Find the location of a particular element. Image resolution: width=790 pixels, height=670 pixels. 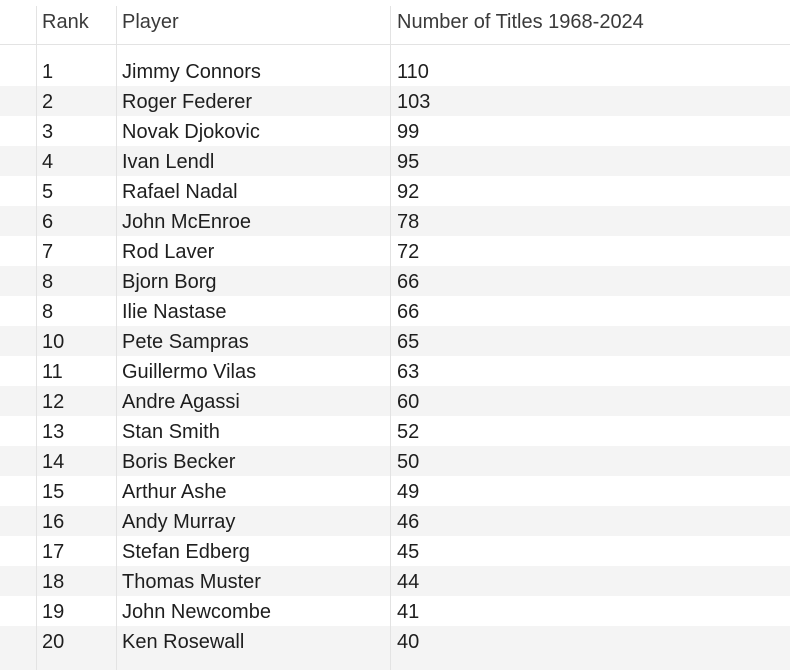

cell-rank: 14 is located at coordinates (53, 462).